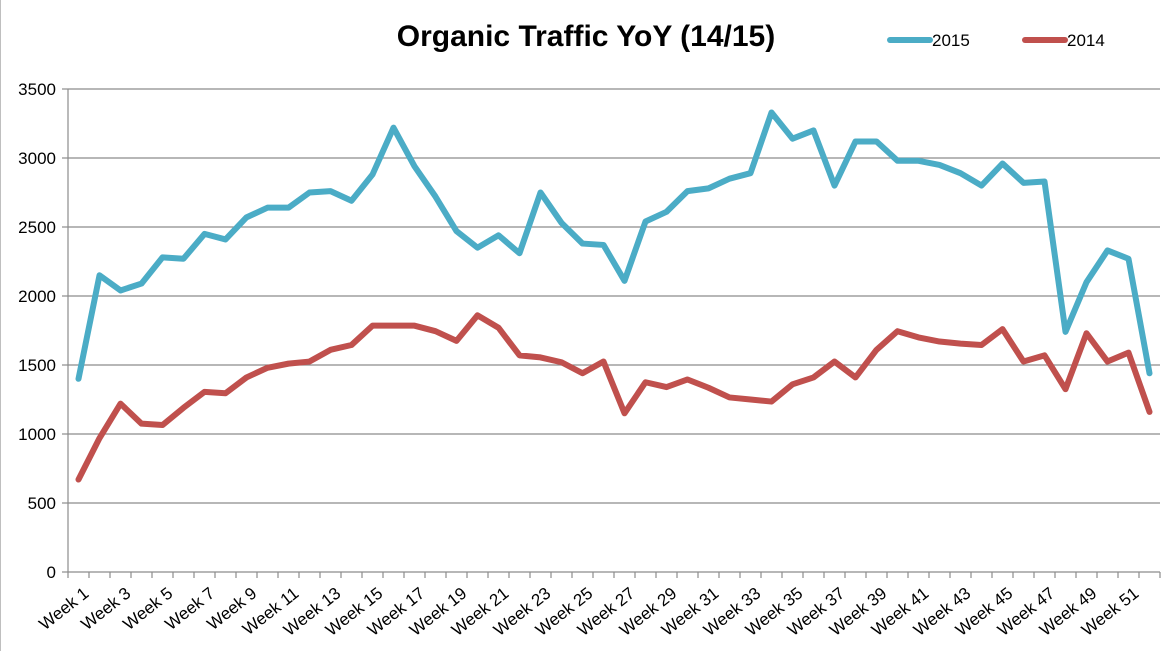 The image size is (1172, 652). I want to click on y-tick-label-0: 0, so click(51, 572).